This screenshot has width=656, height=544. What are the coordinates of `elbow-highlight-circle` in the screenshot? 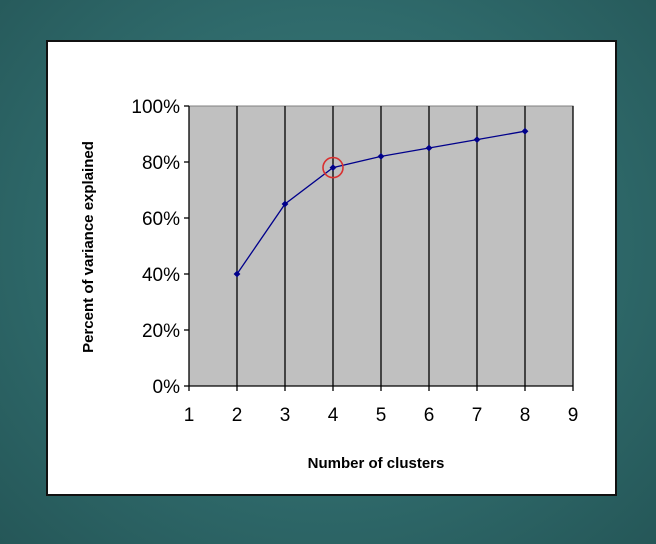 It's located at (333, 167).